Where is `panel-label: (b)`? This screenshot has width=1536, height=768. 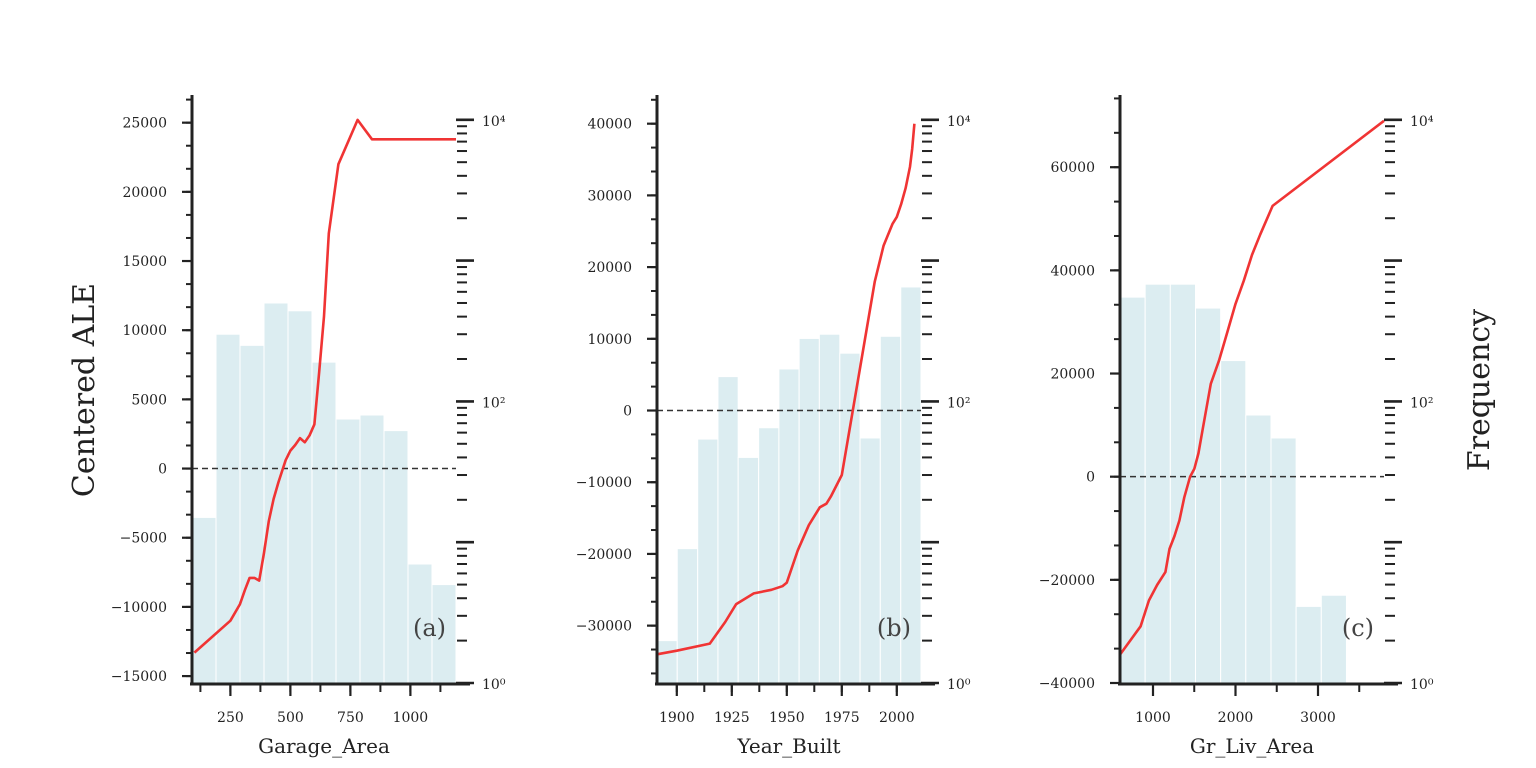 panel-label: (b) is located at coordinates (894, 628).